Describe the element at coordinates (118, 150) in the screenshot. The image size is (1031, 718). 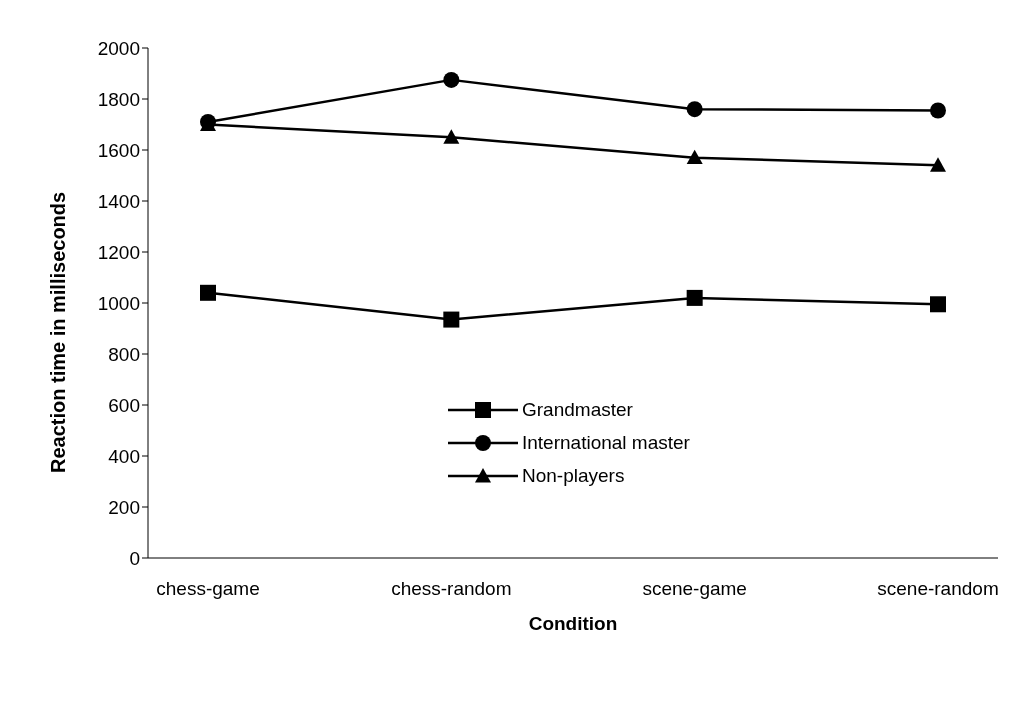
I see `y-tick-label: 1600` at that location.